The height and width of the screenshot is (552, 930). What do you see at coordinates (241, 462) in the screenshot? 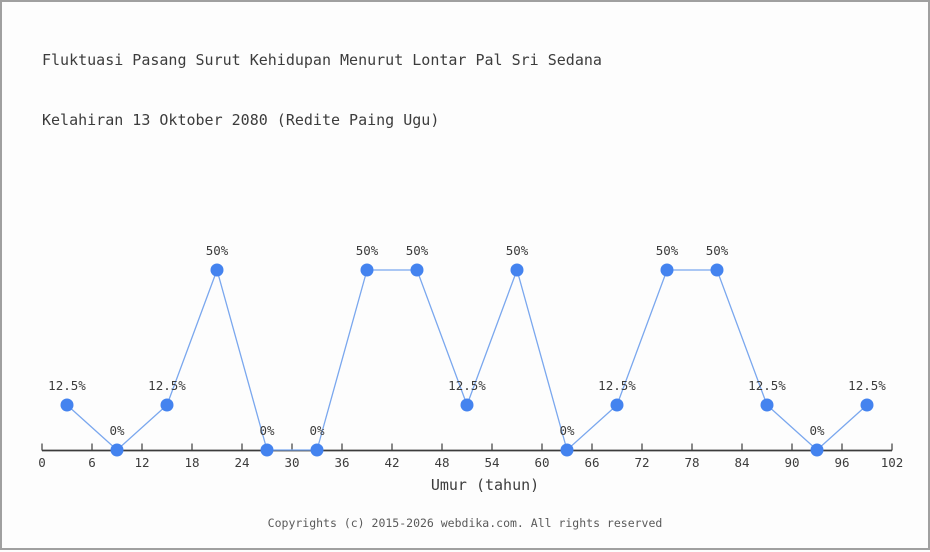
I see `x-tick-label: 24` at bounding box center [241, 462].